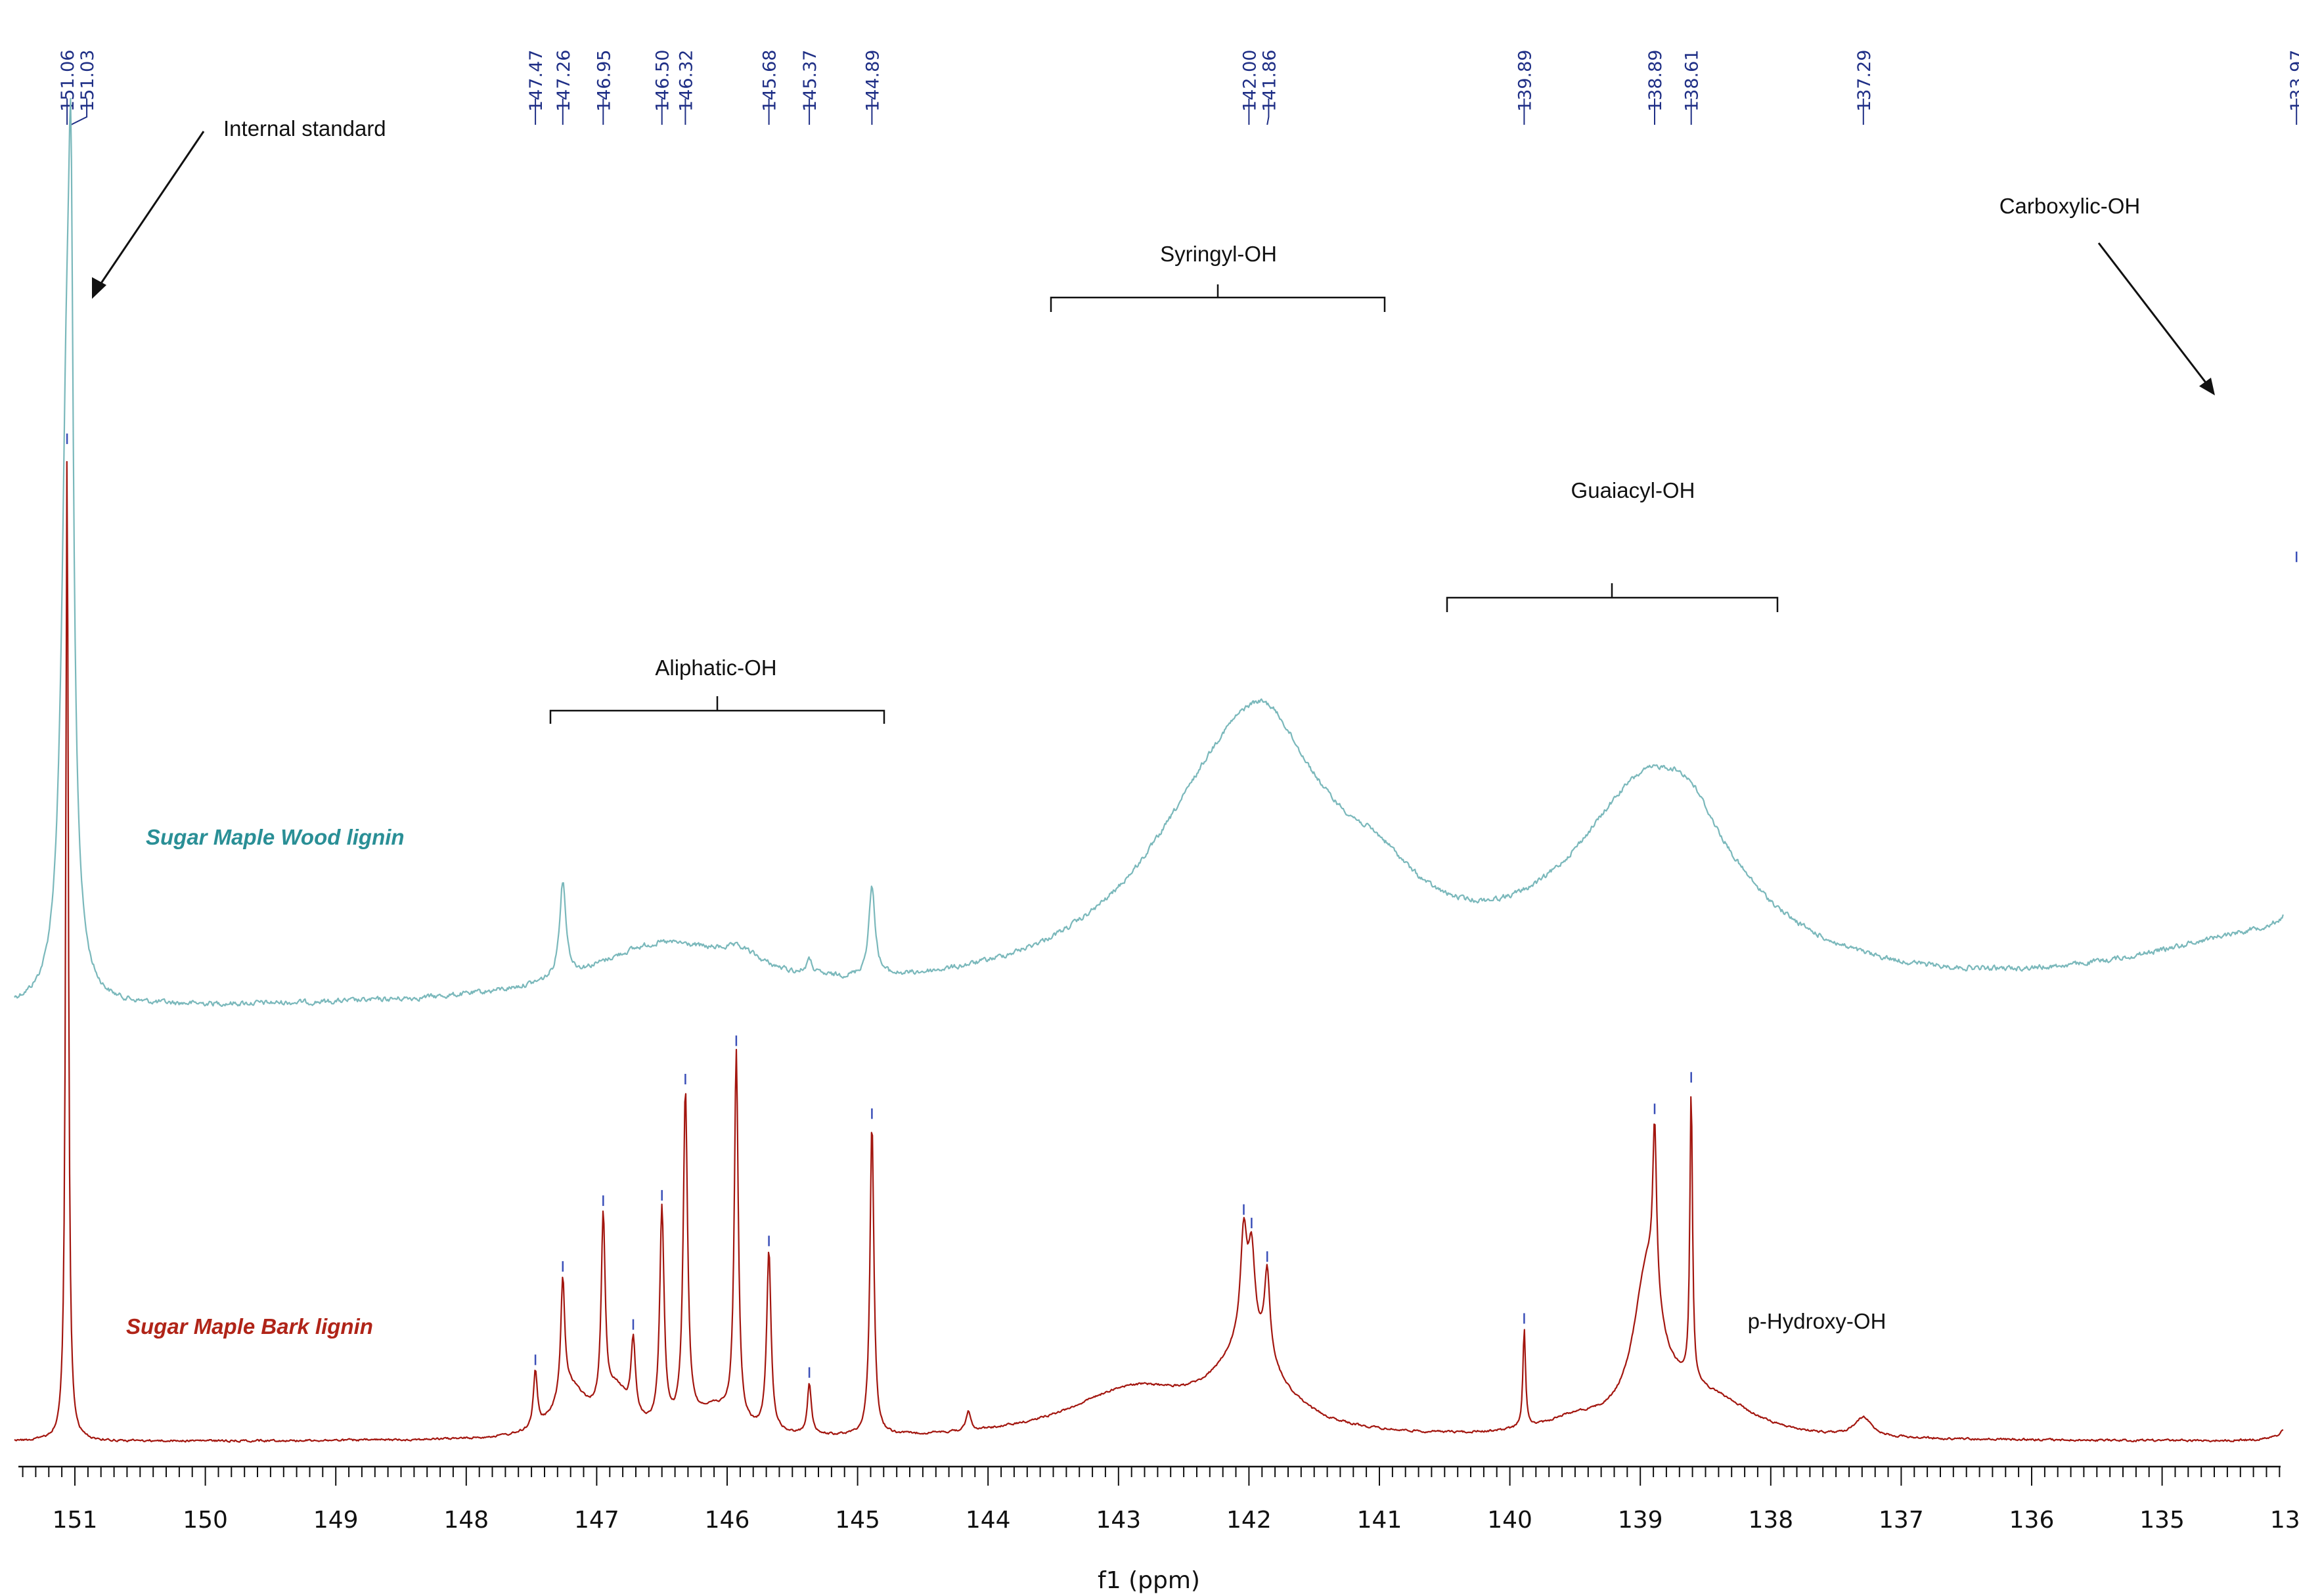 The width and height of the screenshot is (2299, 1596). I want to click on peak-label-144.89: 144.89, so click(872, 87).